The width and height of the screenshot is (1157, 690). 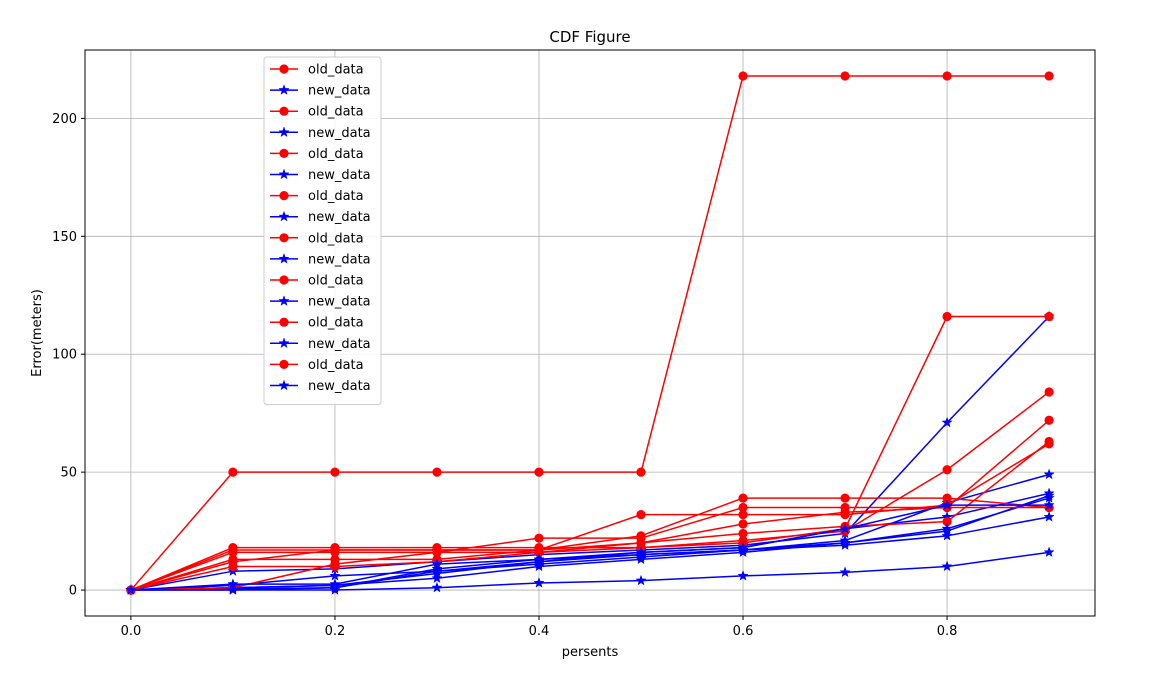 What do you see at coordinates (336, 196) in the screenshot?
I see `legend-label-6: old_data` at bounding box center [336, 196].